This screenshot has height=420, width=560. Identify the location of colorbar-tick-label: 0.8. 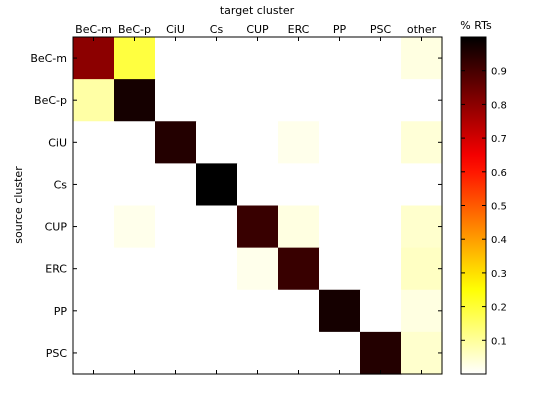
(499, 105).